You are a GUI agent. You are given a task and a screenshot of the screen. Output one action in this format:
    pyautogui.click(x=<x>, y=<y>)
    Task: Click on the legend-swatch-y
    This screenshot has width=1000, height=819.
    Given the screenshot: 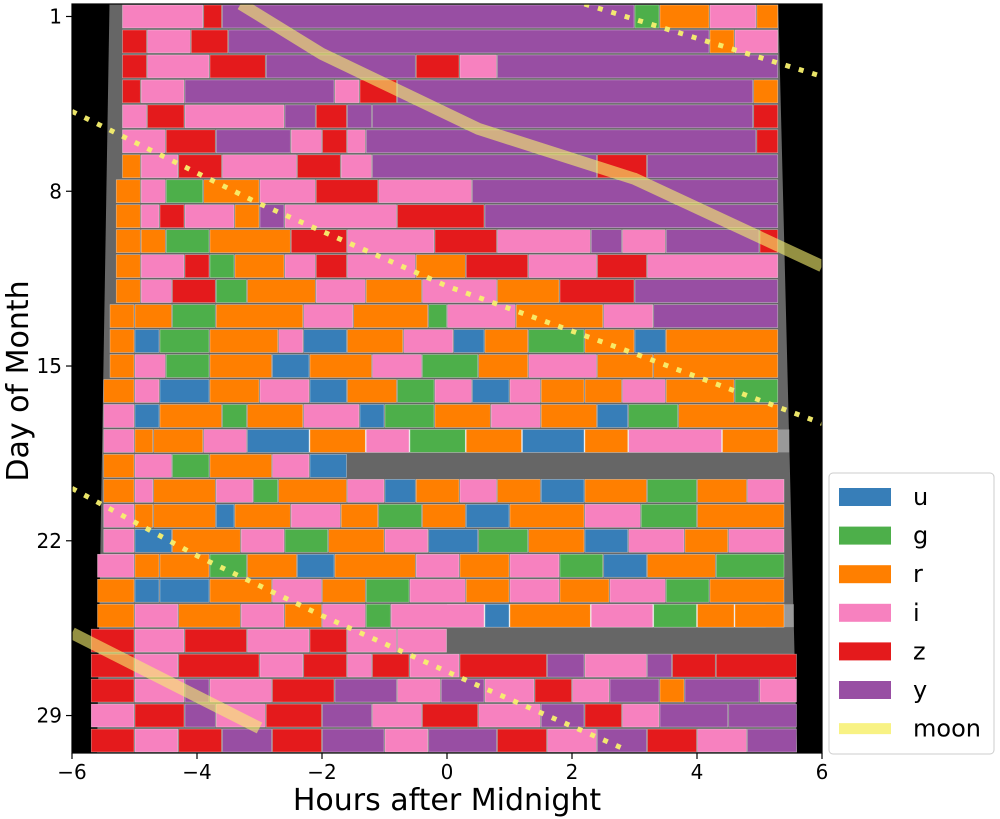 What is the action you would take?
    pyautogui.click(x=865, y=690)
    